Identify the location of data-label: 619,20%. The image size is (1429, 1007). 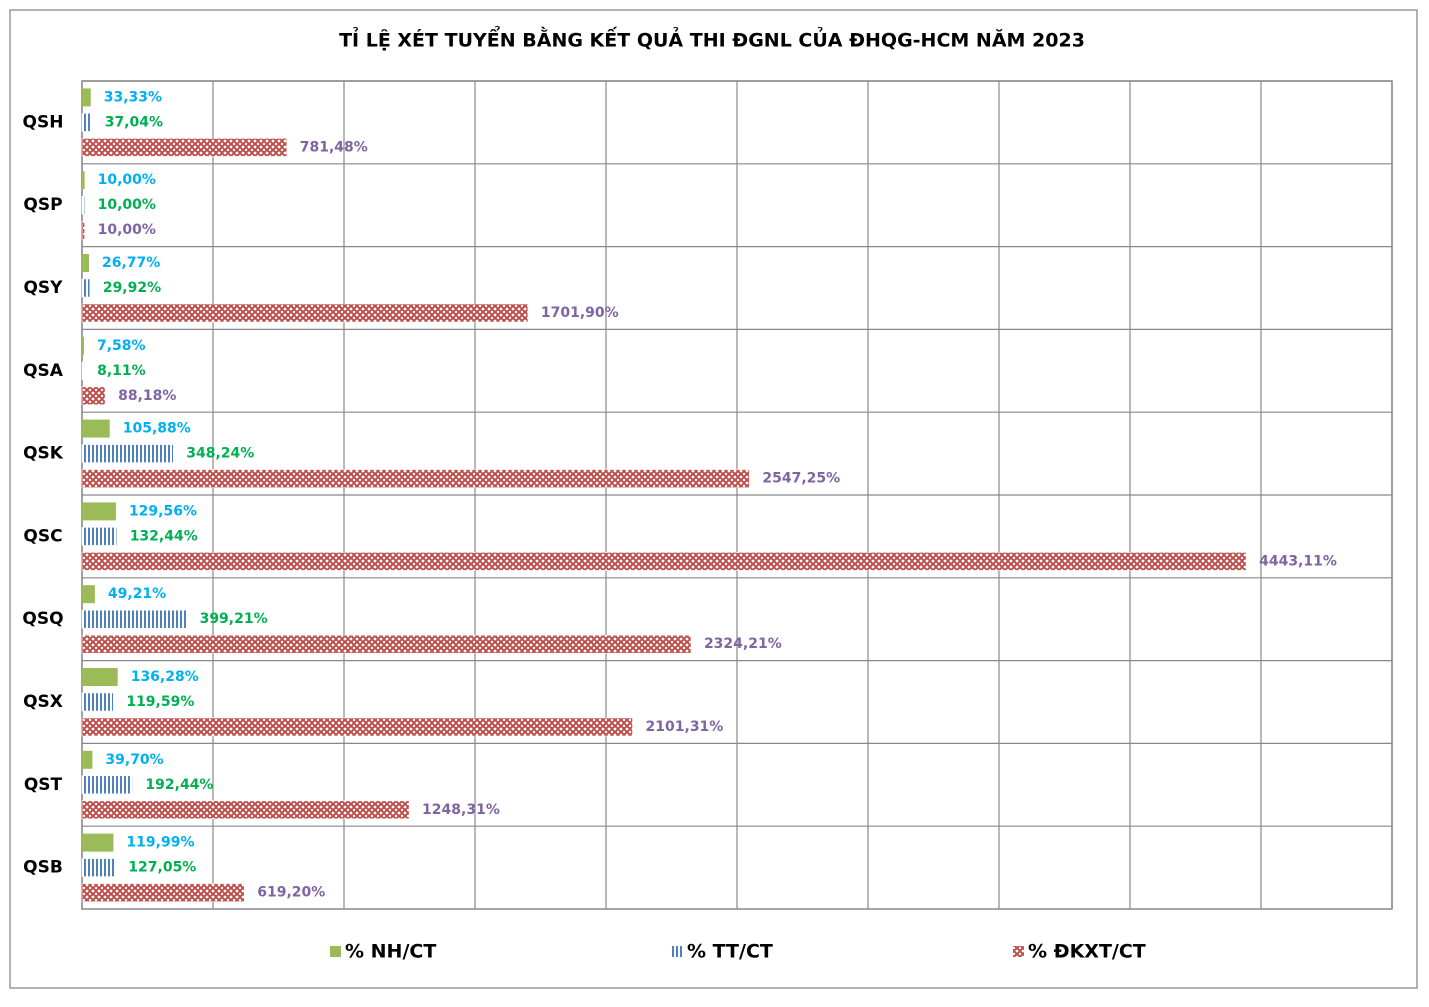
(291, 893).